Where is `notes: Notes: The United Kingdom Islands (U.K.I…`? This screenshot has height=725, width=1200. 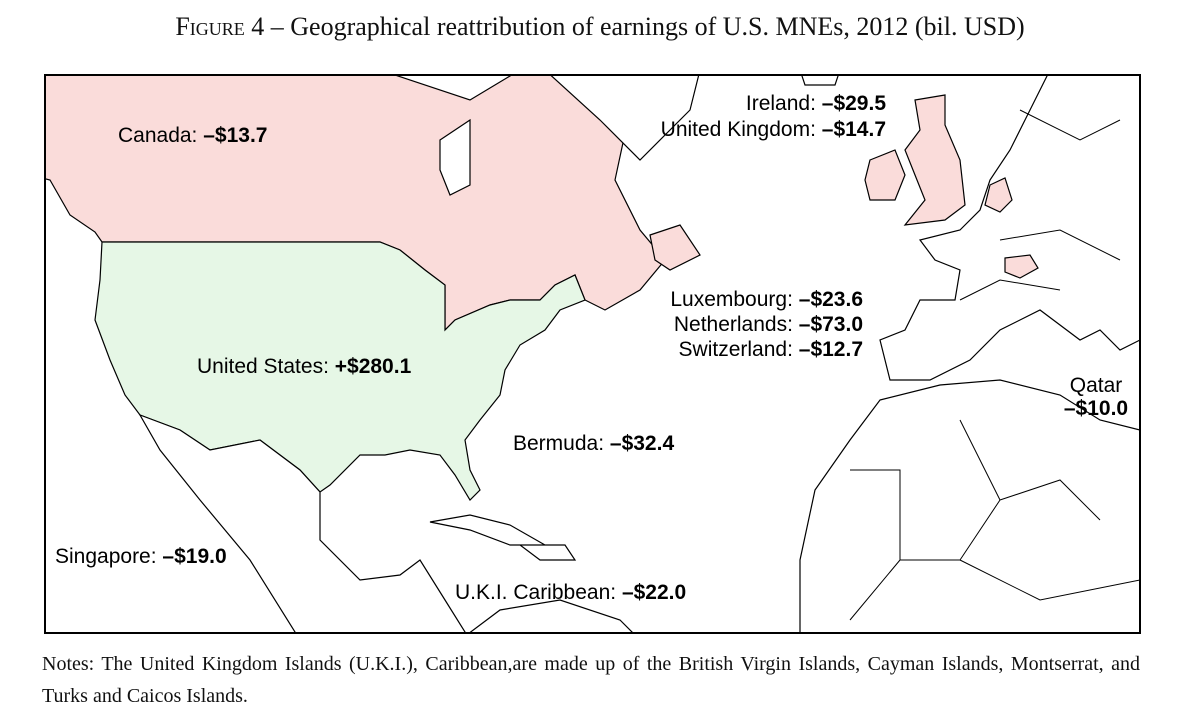 notes: Notes: The United Kingdom Islands (U.K.I… is located at coordinates (591, 680).